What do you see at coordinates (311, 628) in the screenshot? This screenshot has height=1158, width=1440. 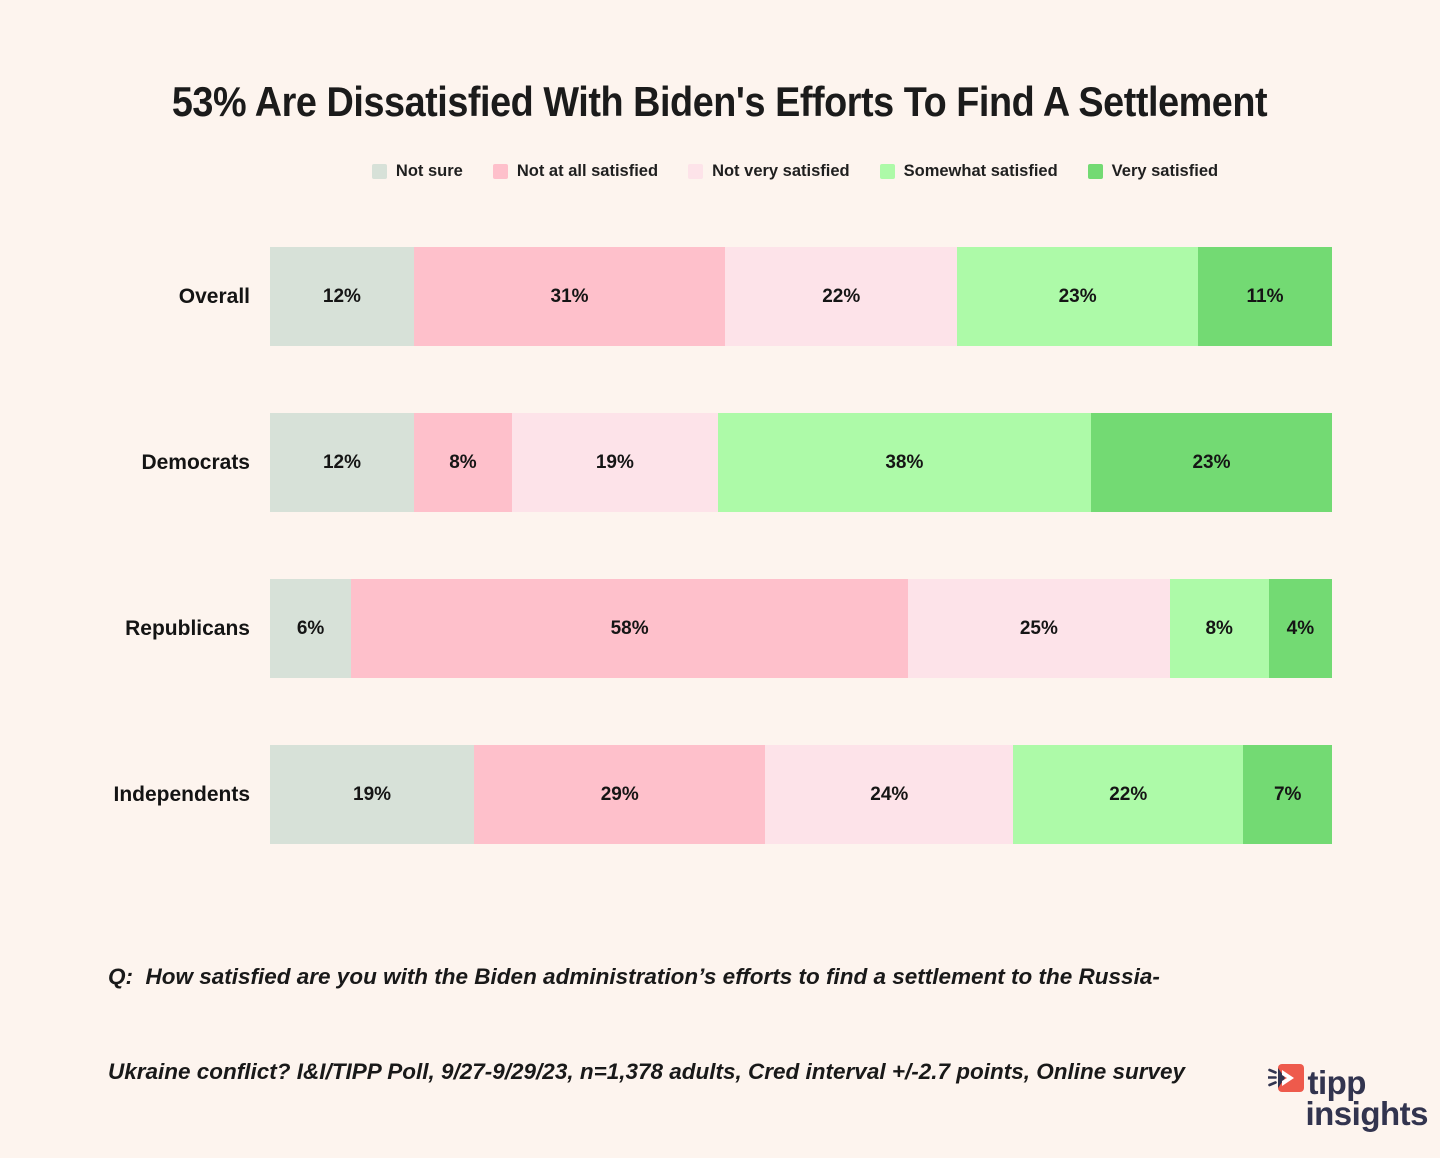 I see `bar-segment: 6%` at bounding box center [311, 628].